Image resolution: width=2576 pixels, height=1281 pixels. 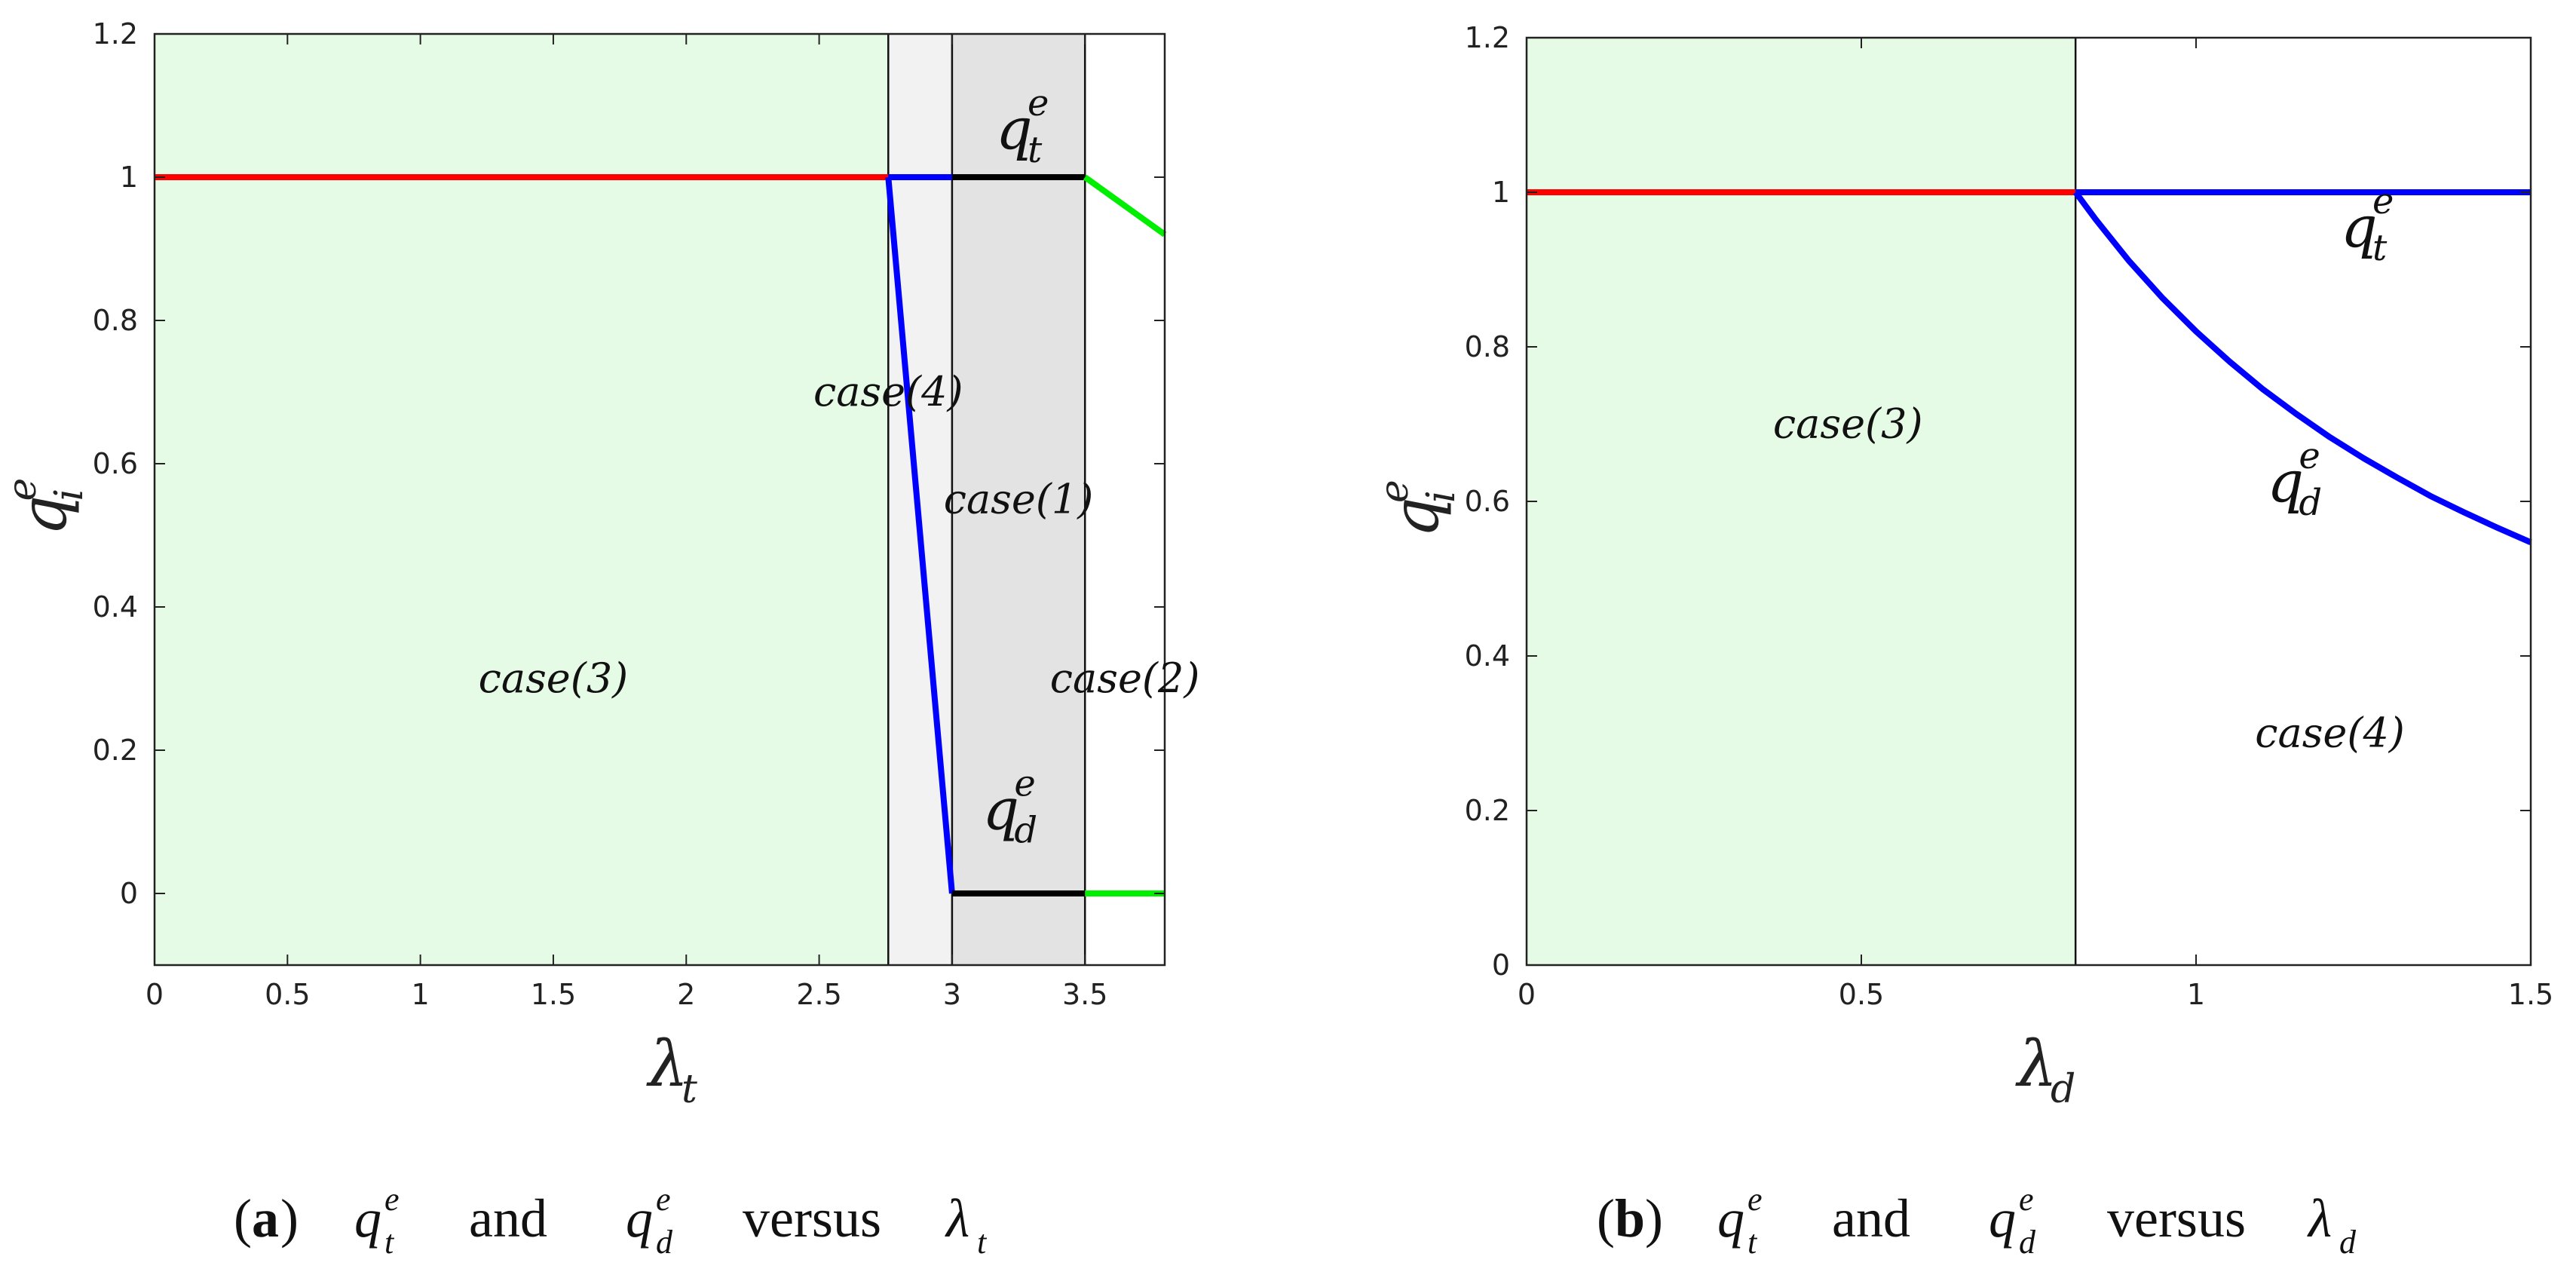 I want to click on chart-b-x-tick-label: 0.5, so click(x=1861, y=994).